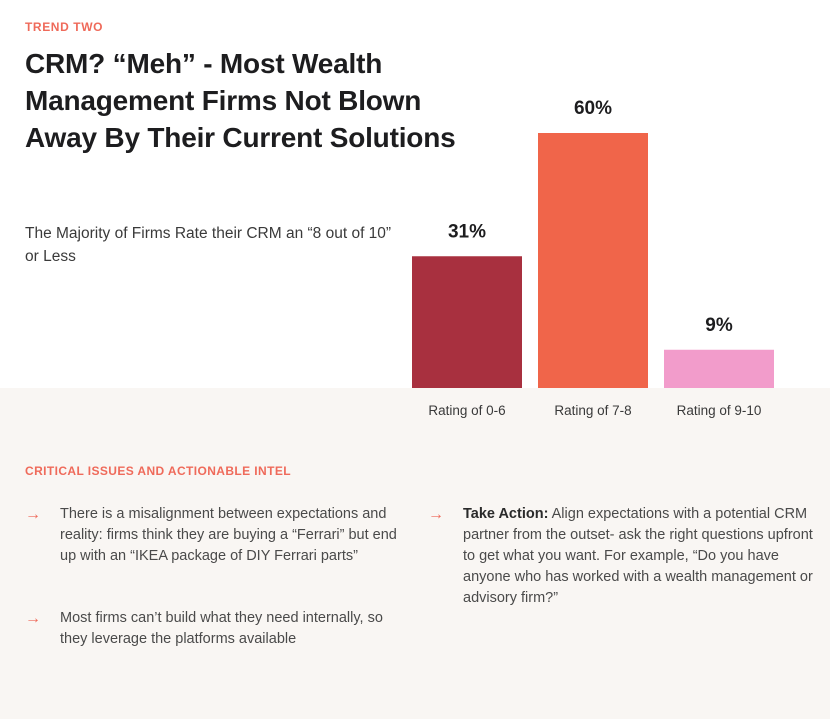 The width and height of the screenshot is (830, 719). I want to click on eyebrow-label: TREND TWO, so click(64, 27).